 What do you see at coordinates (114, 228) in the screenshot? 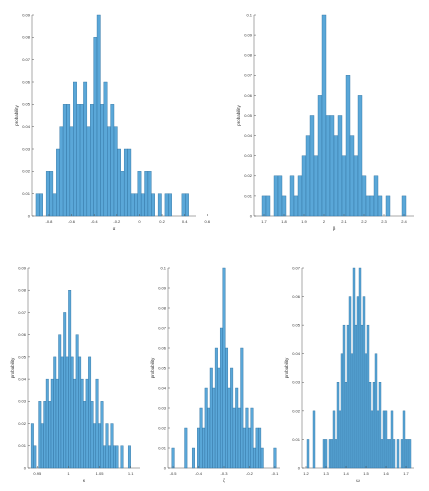
I see `x-axis-label: α` at bounding box center [114, 228].